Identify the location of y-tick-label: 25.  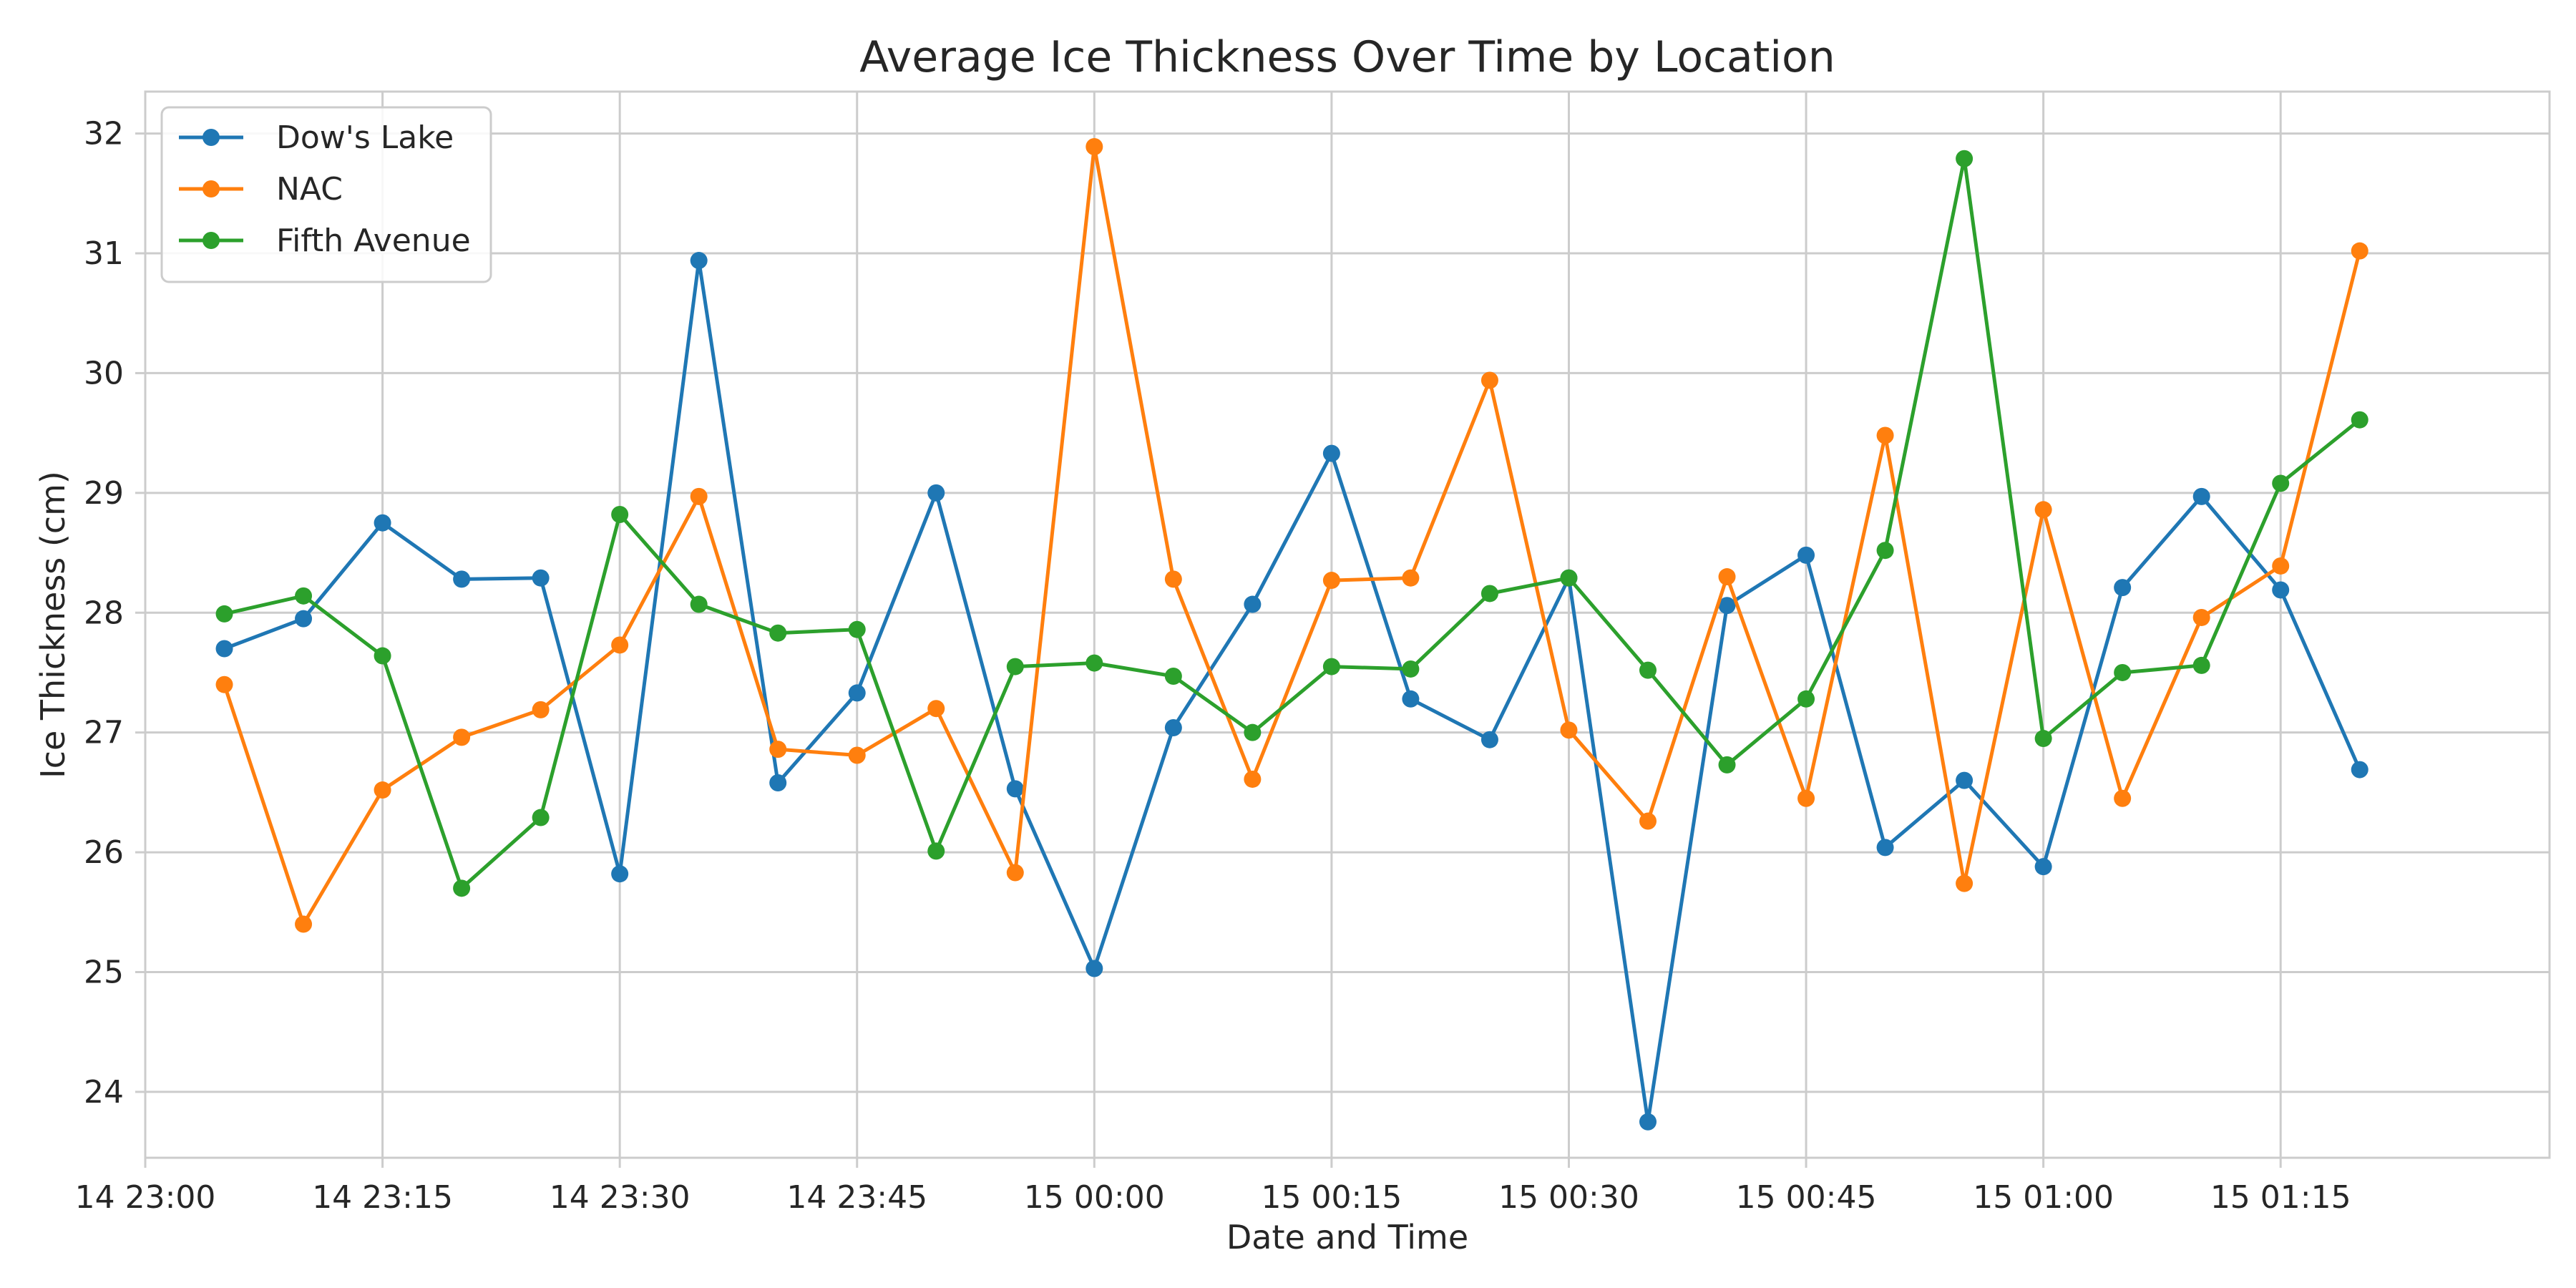
(104, 973).